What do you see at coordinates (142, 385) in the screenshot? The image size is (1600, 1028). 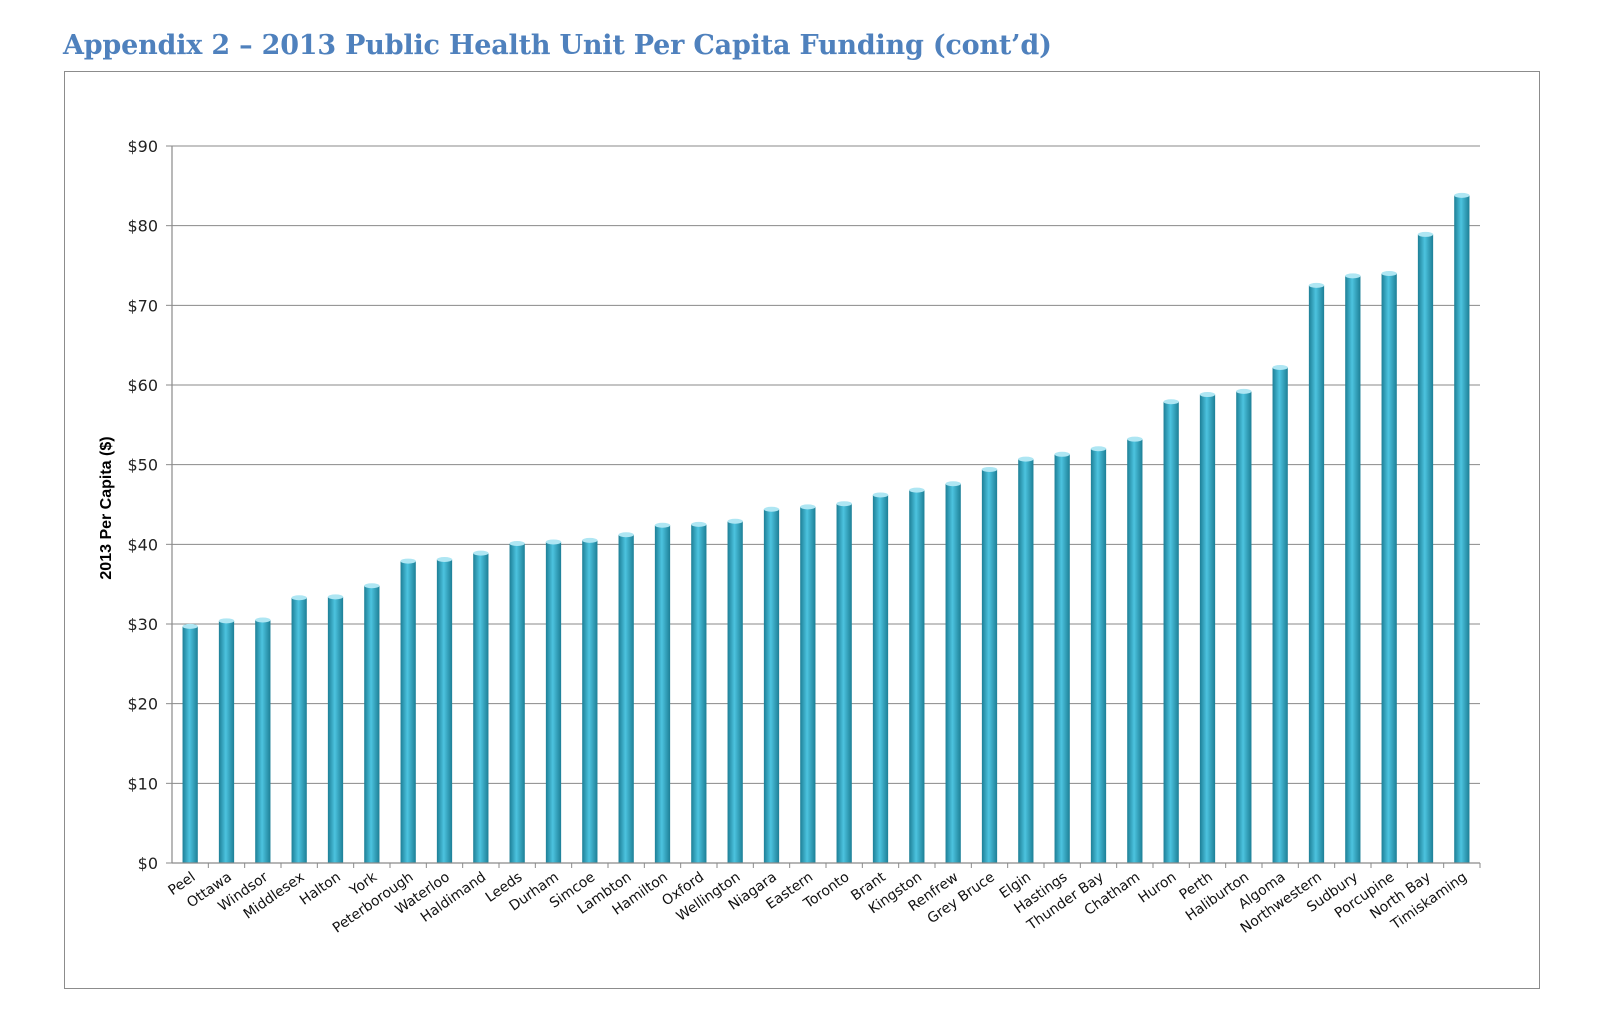 I see `y-tick-label: $60` at bounding box center [142, 385].